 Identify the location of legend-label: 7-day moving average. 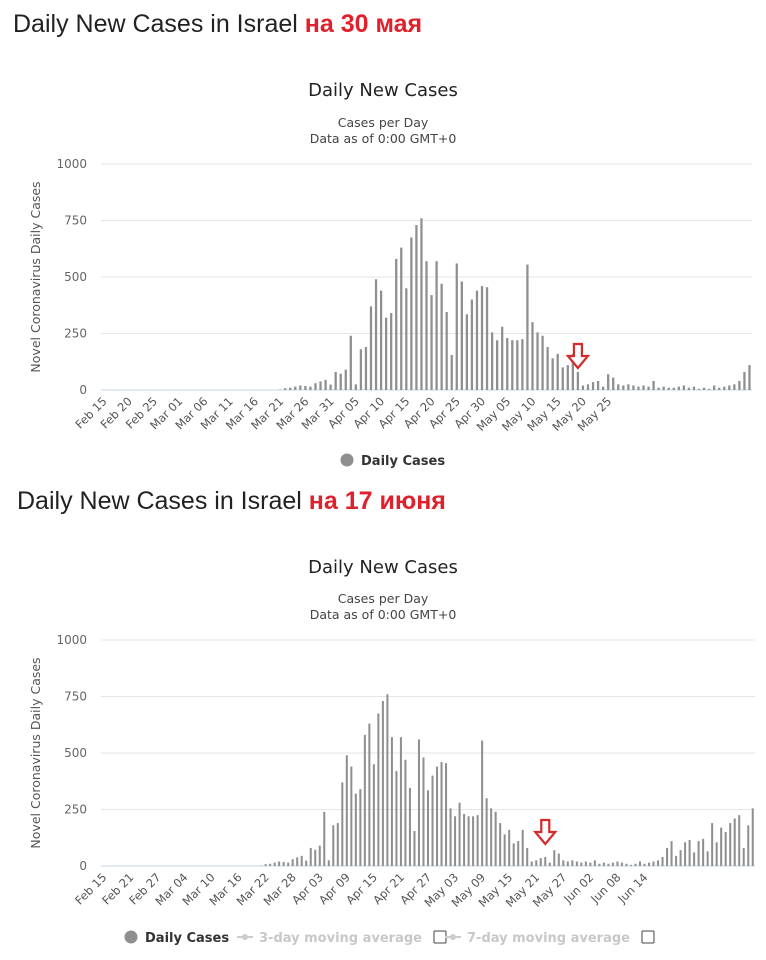
(548, 938).